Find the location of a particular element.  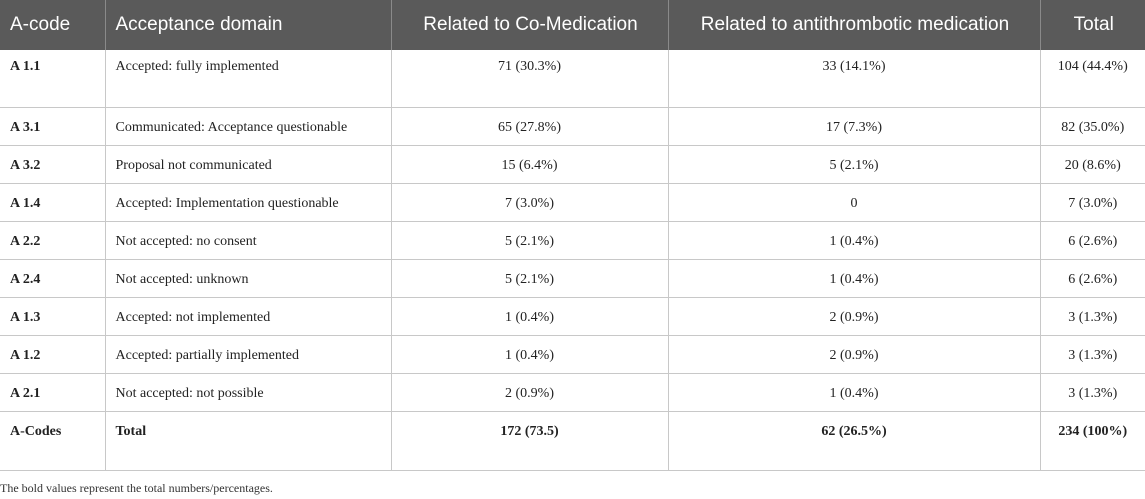

header-total: Total is located at coordinates (1092, 25).